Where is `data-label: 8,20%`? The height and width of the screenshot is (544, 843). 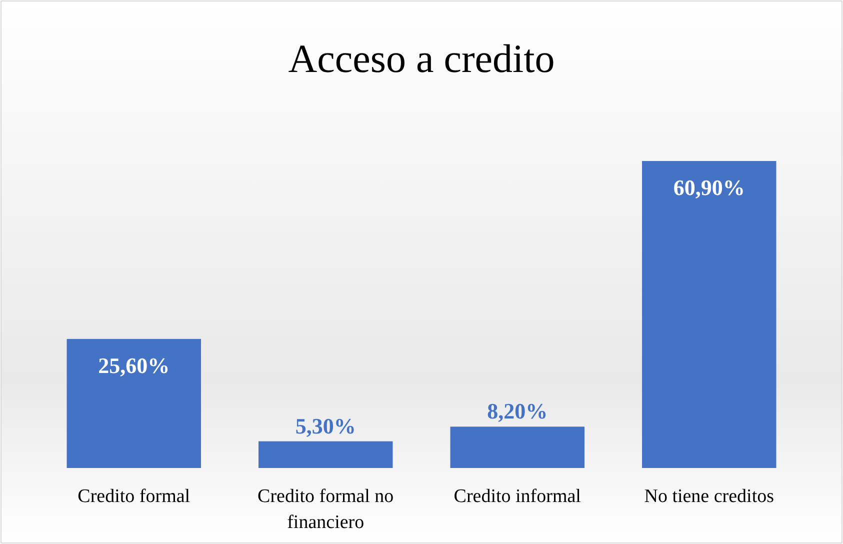
data-label: 8,20% is located at coordinates (517, 411).